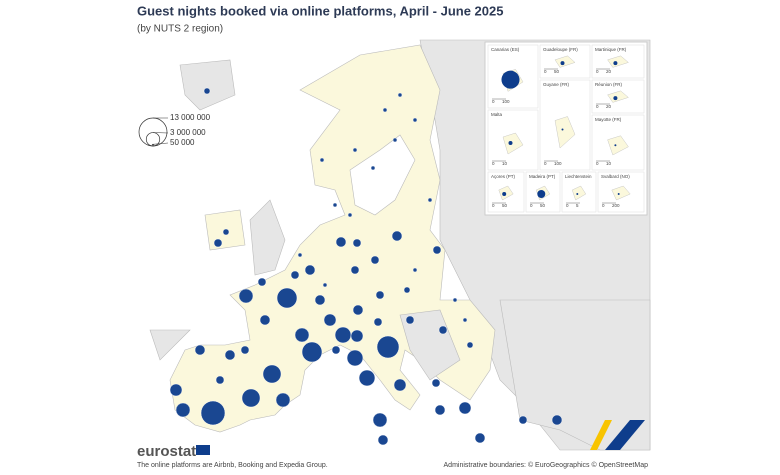  I want to click on logo-text: eurostat, so click(166, 451).